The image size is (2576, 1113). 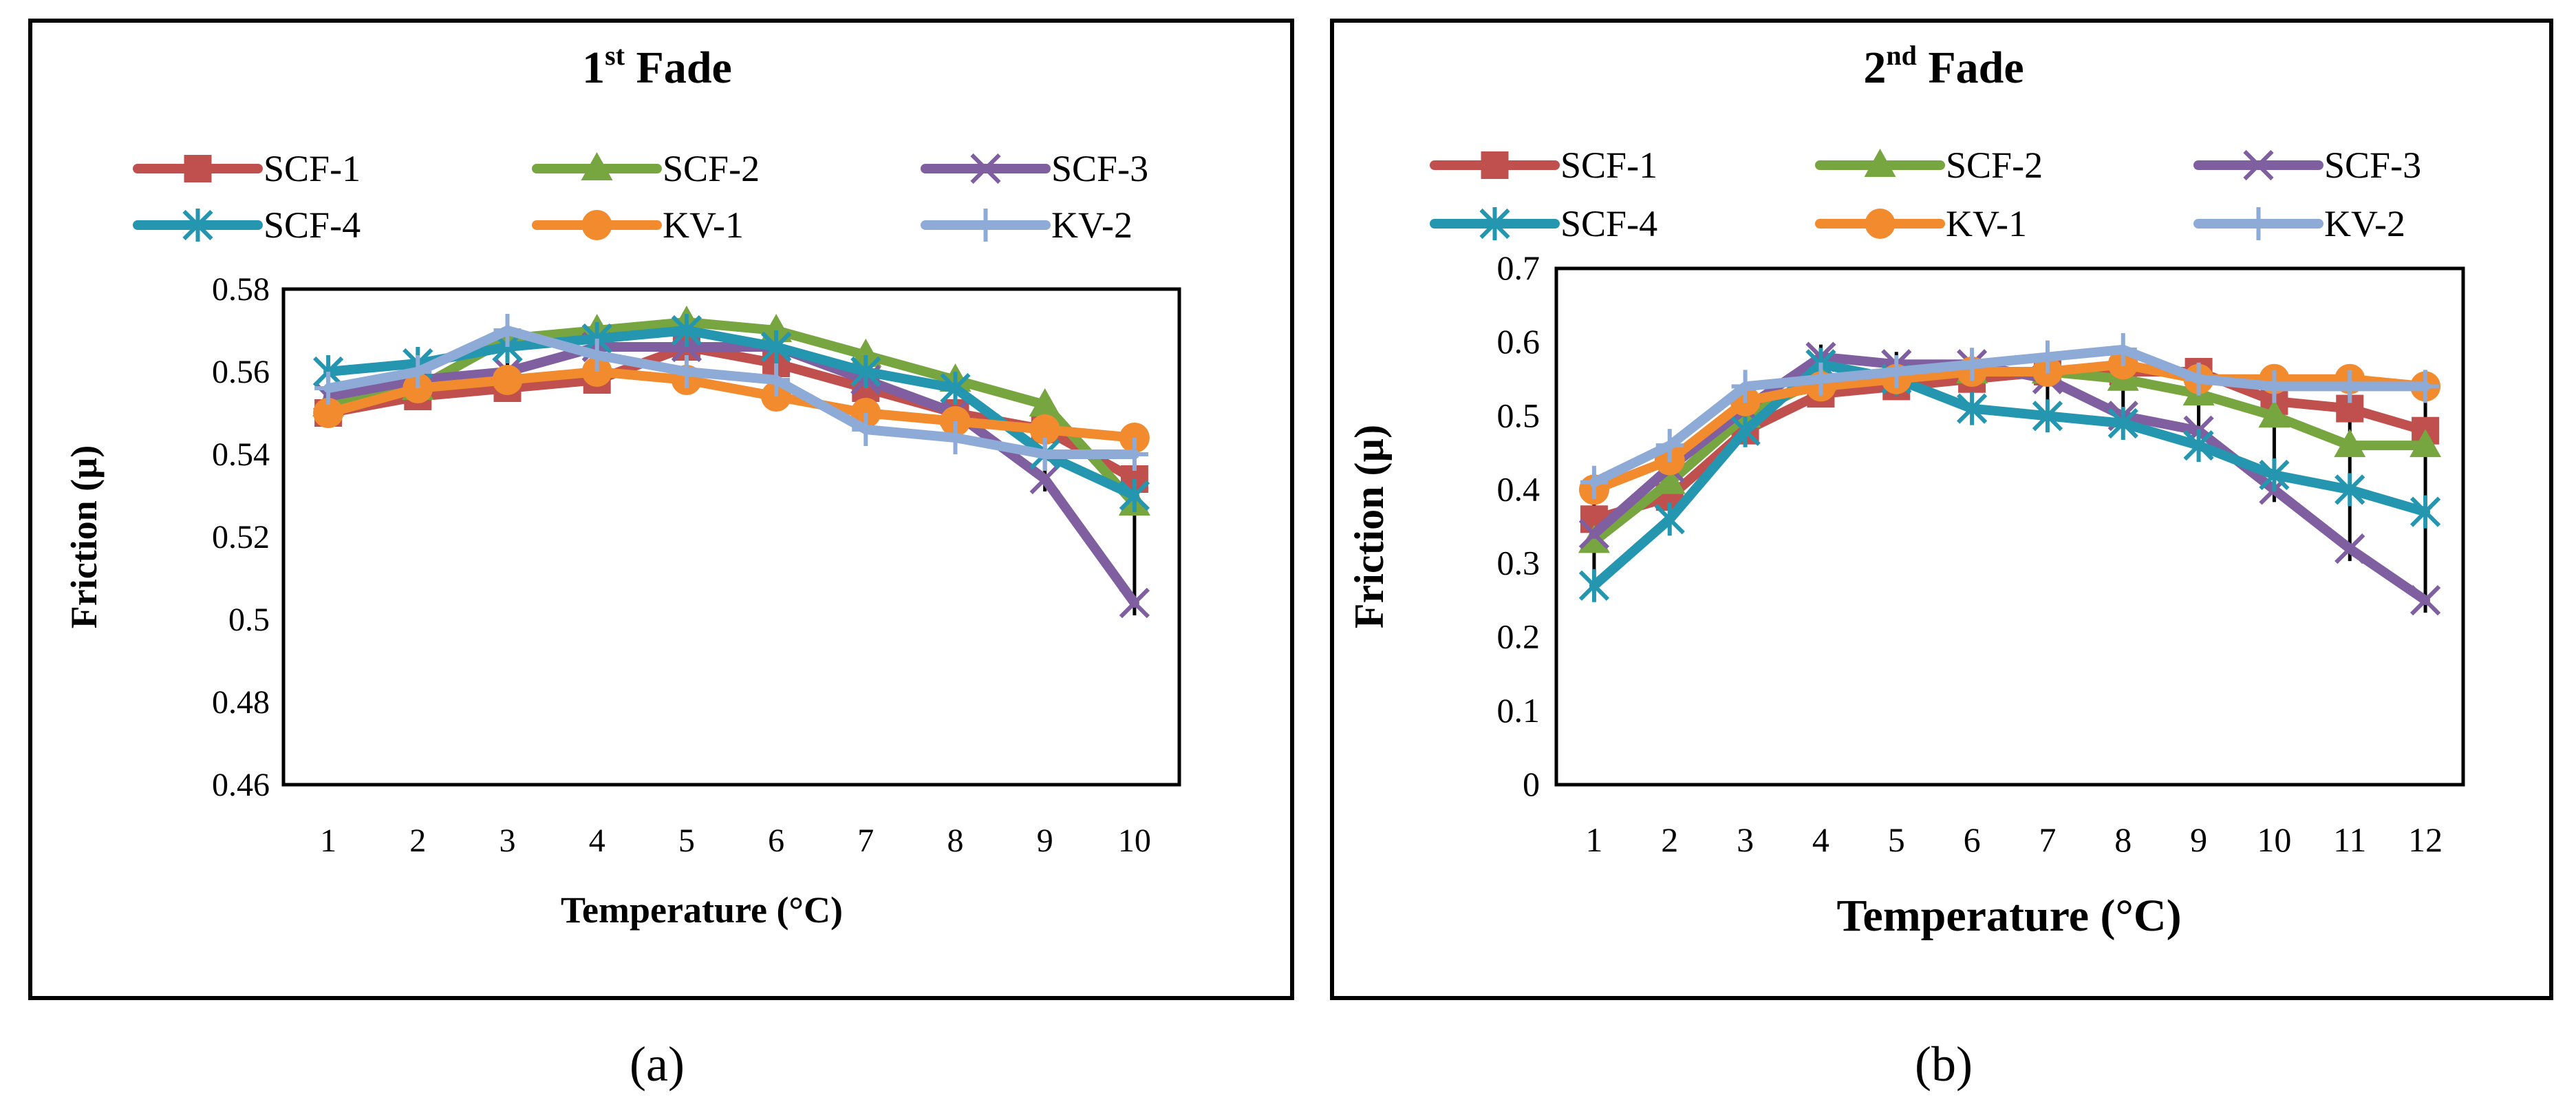 What do you see at coordinates (593, 68) in the screenshot?
I see `chart-a-title-main: 1` at bounding box center [593, 68].